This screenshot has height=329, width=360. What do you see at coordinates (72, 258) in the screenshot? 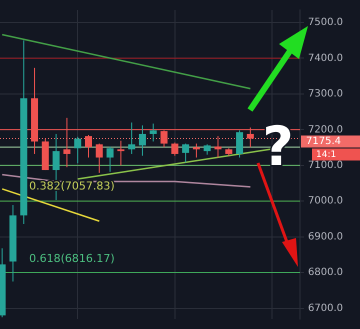
I see `annotation: 0.618(6816.17)` at bounding box center [72, 258].